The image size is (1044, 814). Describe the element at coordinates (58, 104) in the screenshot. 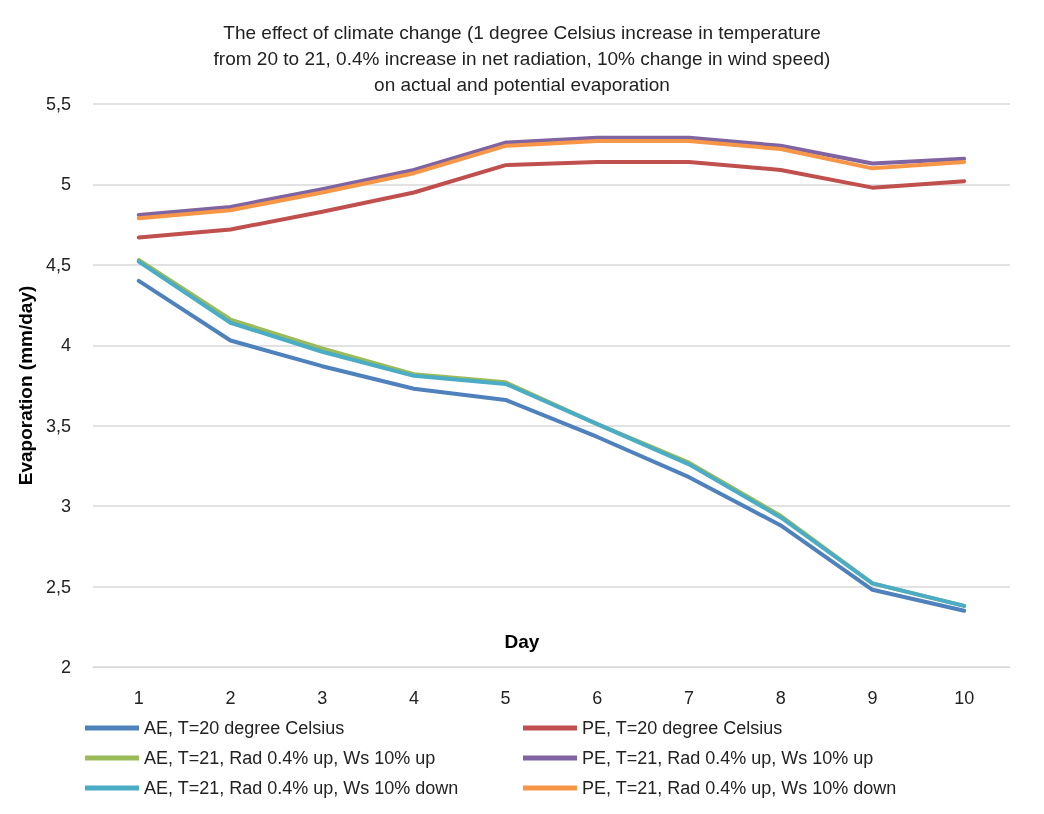

I see `y-tick-label: 5,5` at that location.